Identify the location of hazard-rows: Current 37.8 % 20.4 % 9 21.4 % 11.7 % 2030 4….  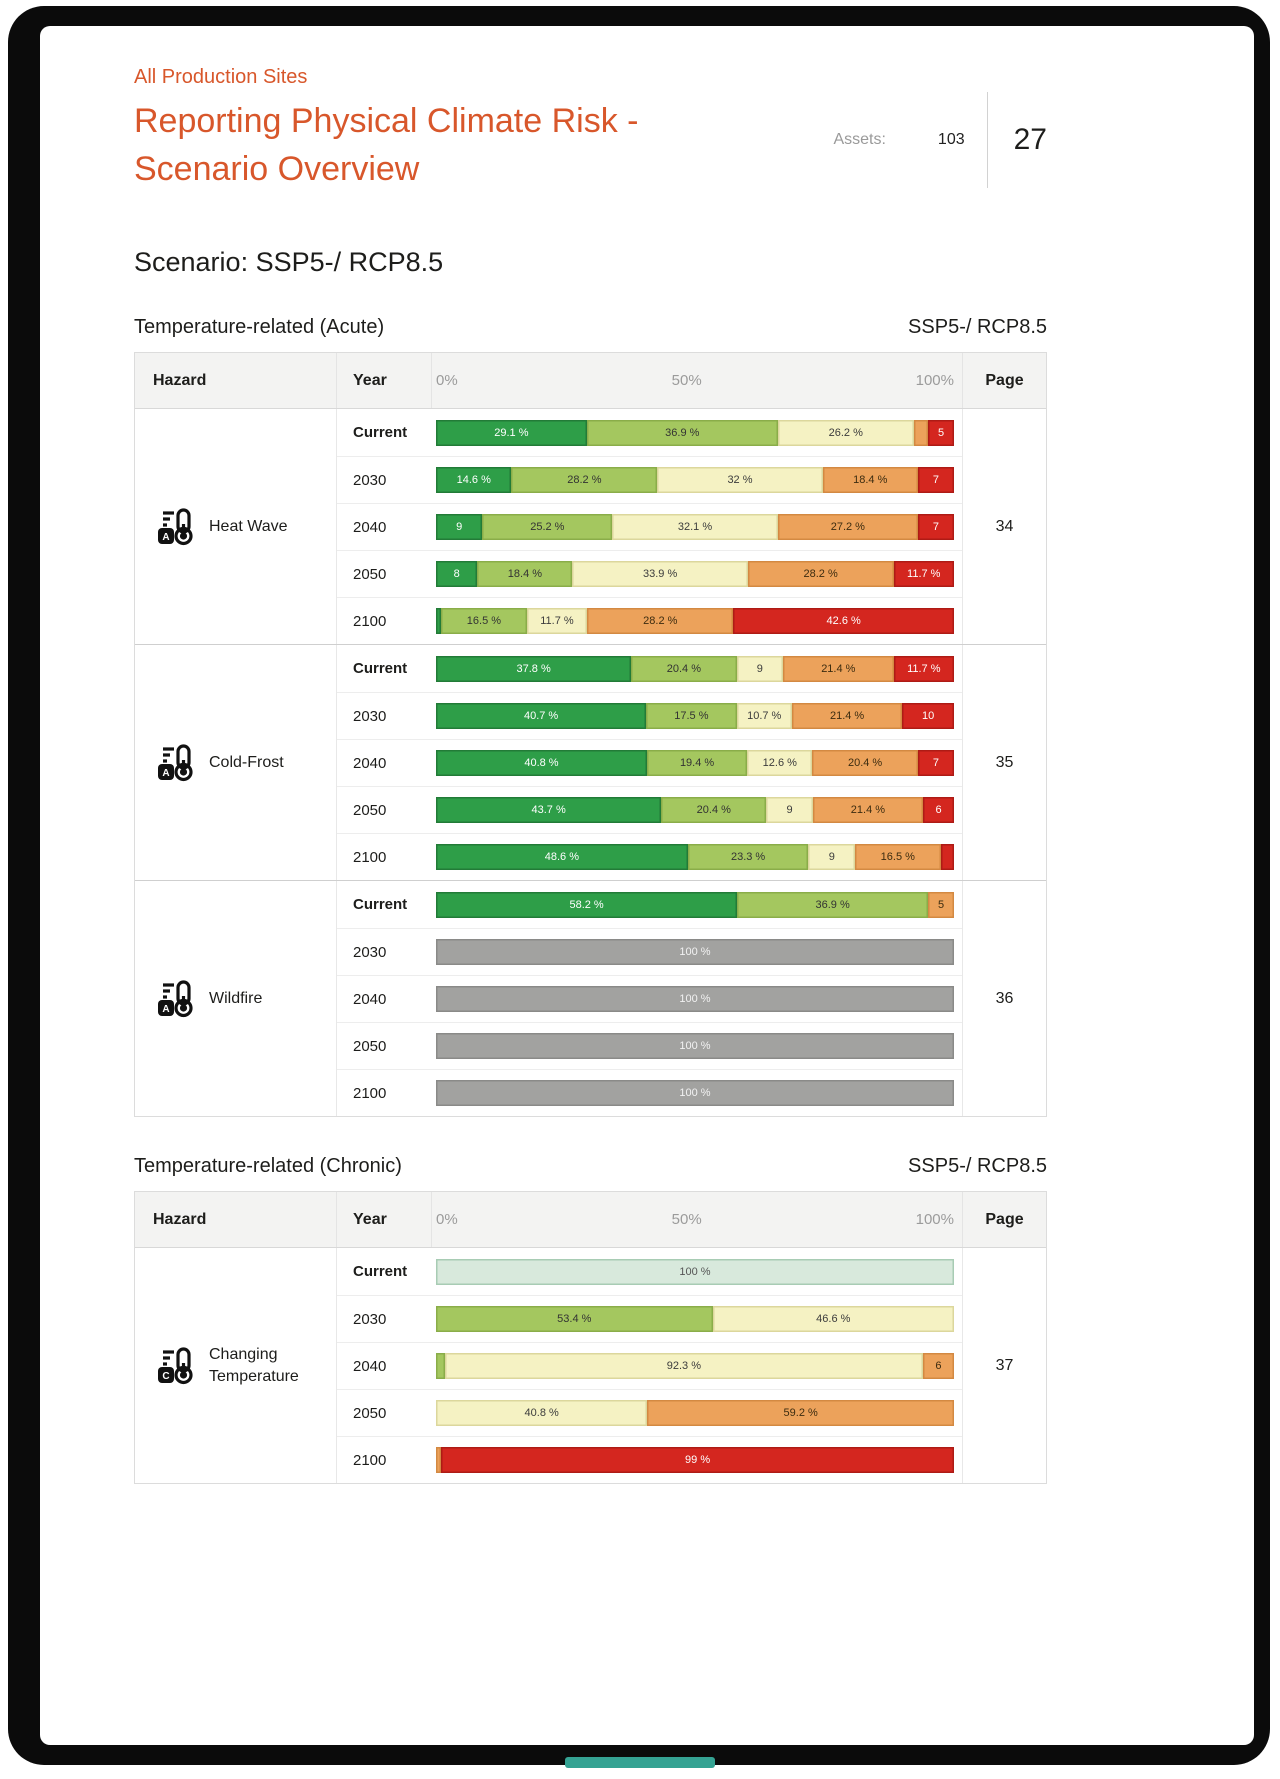
(649, 762).